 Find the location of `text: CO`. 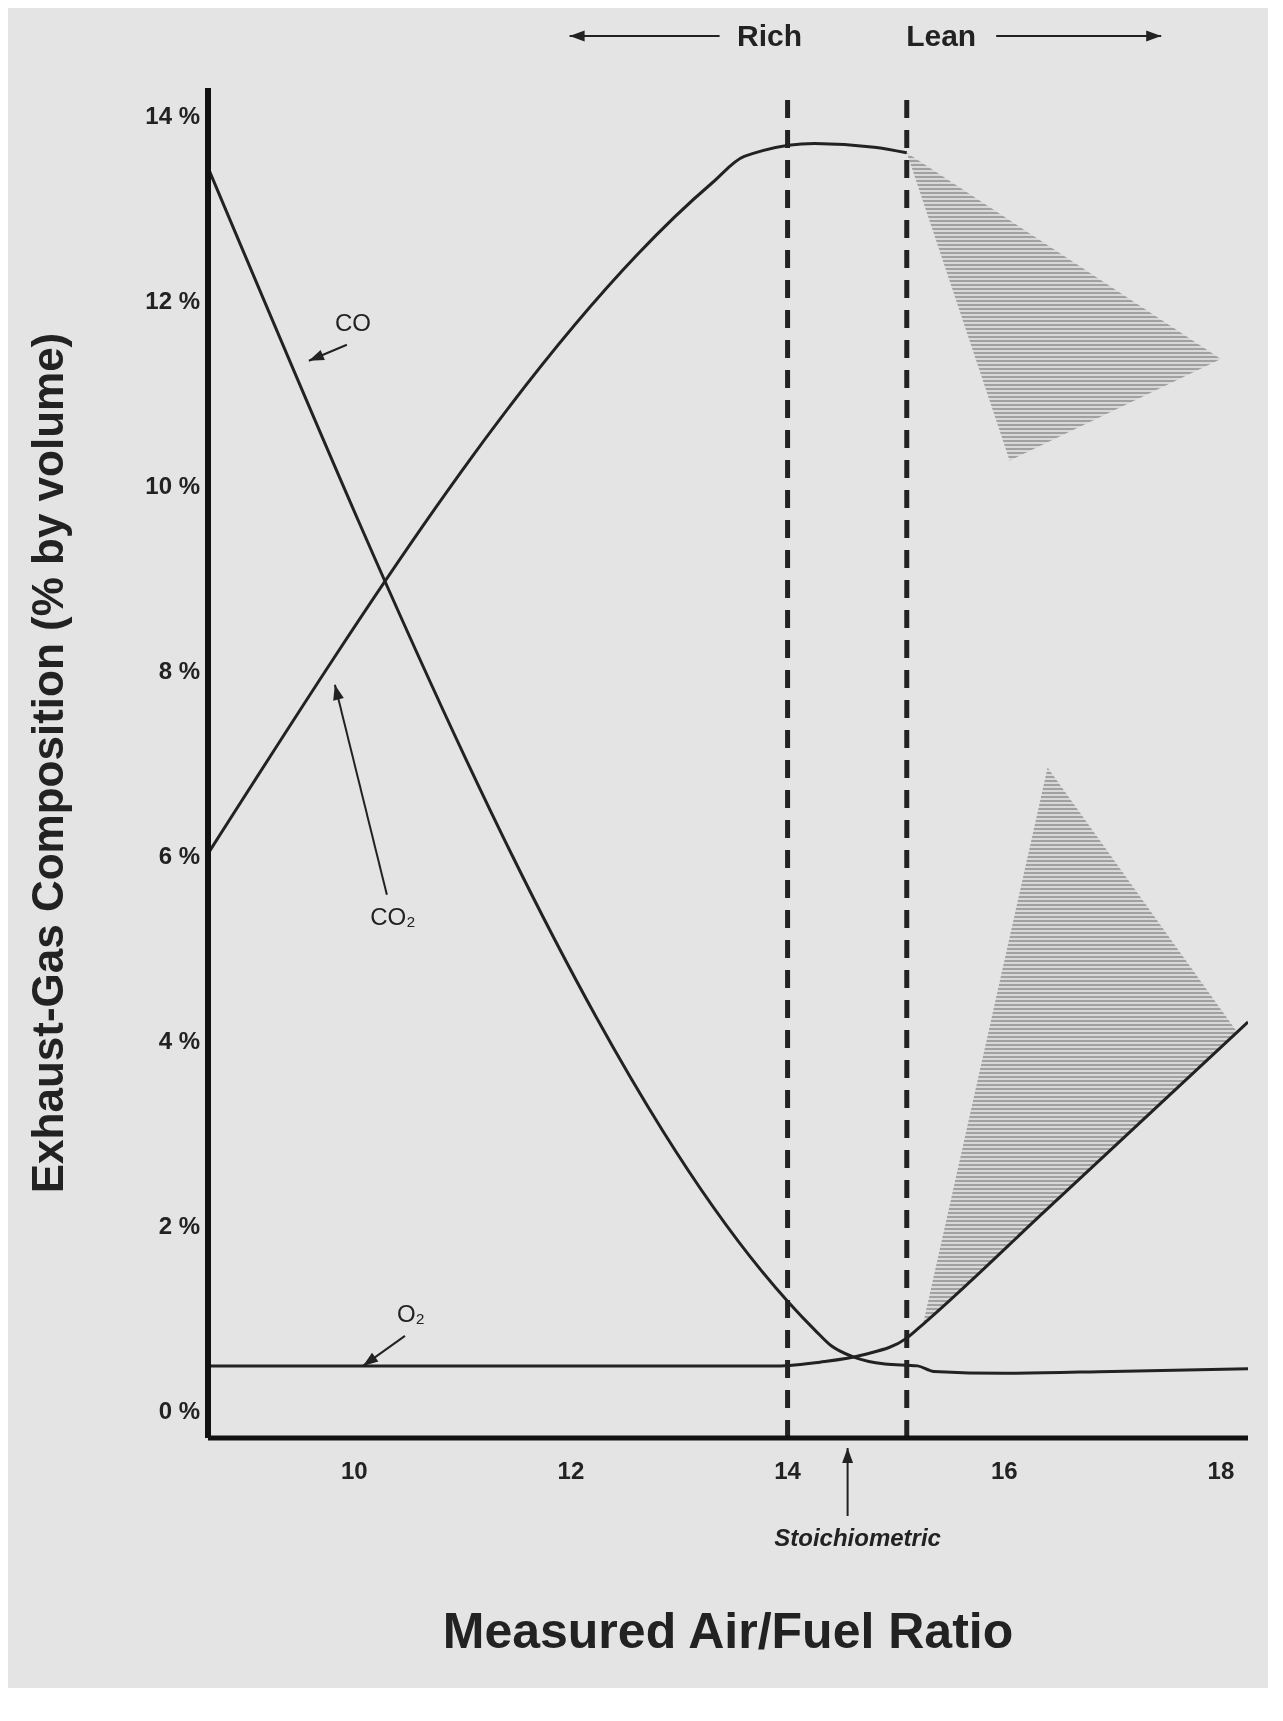

text: CO is located at coordinates (352, 322).